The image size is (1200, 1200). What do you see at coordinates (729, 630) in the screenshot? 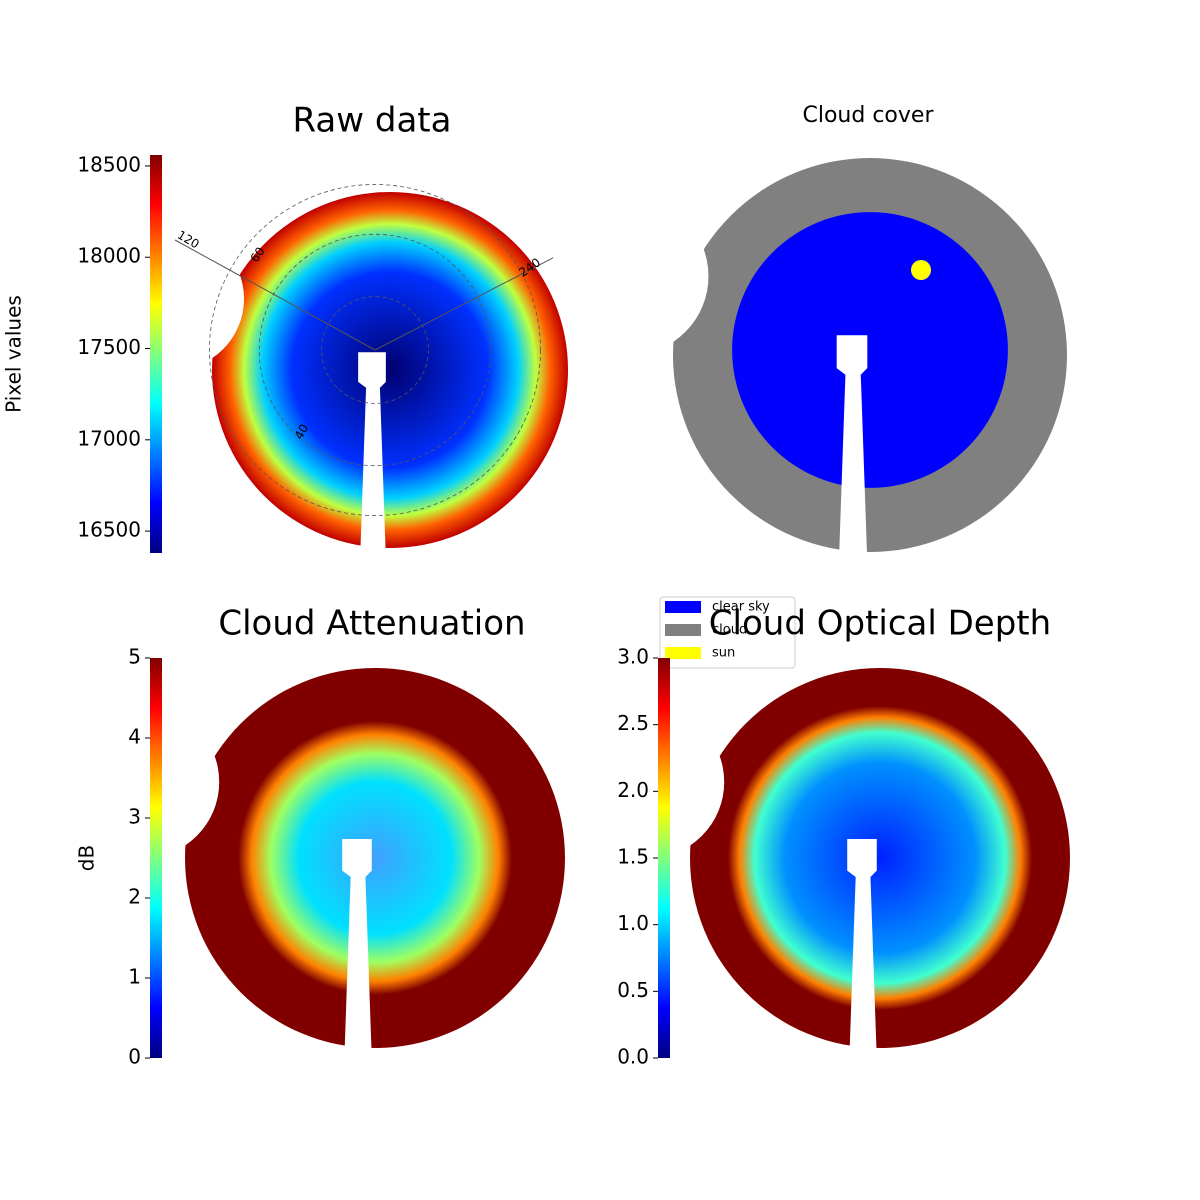
I see `legend-label: cloud` at bounding box center [729, 630].